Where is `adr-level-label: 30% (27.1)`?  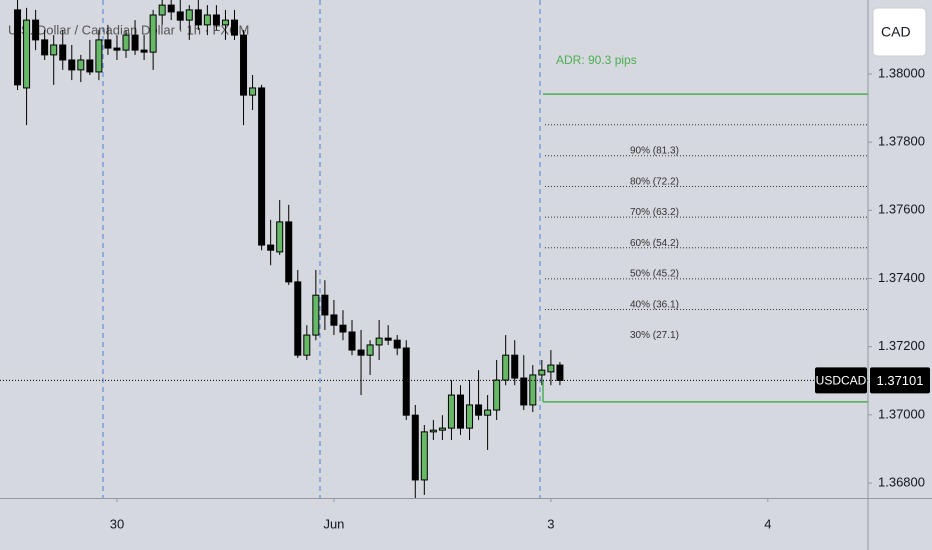 adr-level-label: 30% (27.1) is located at coordinates (654, 335).